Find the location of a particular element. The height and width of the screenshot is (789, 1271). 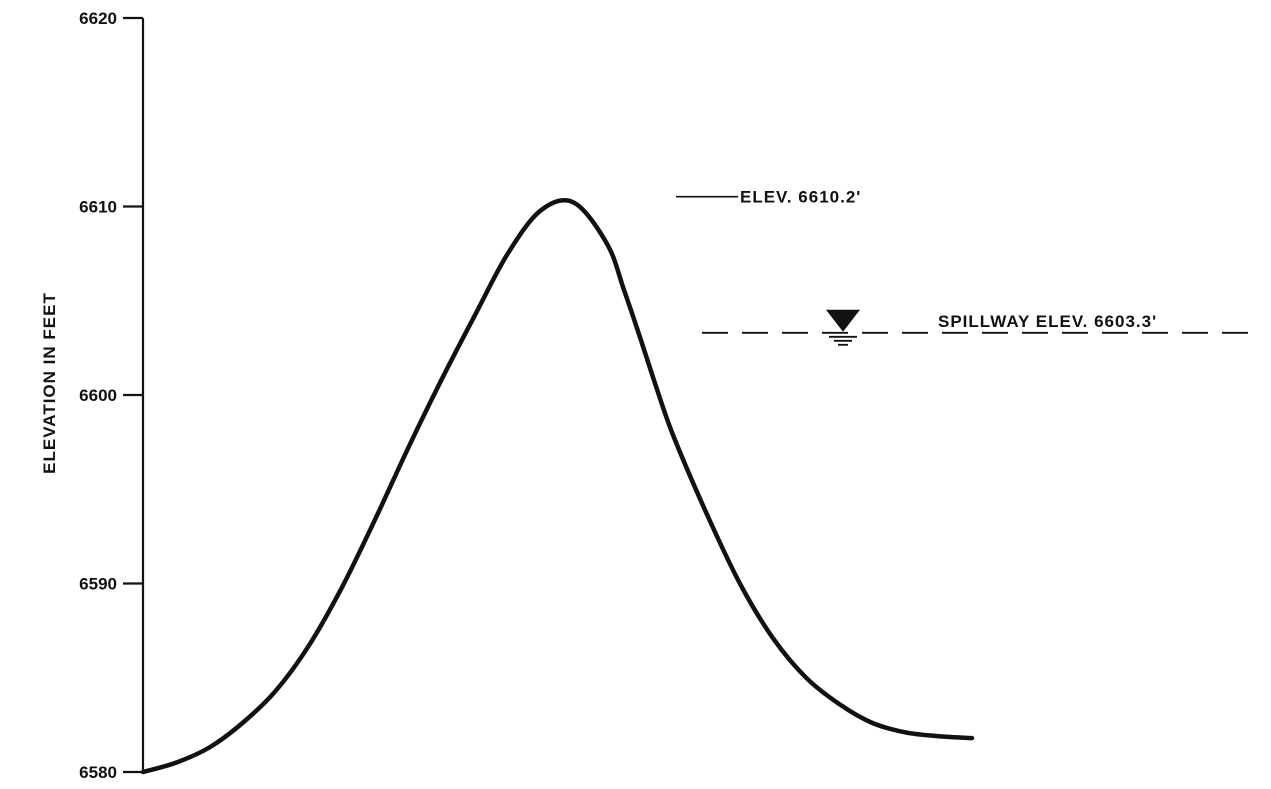

y-tick-label-6620: 6620 is located at coordinates (98, 18).